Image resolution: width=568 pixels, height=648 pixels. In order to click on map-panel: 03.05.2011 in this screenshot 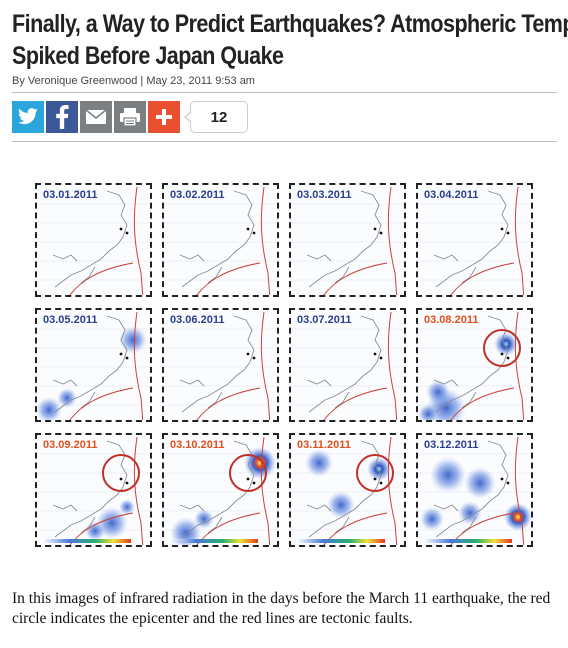, I will do `click(93, 365)`.